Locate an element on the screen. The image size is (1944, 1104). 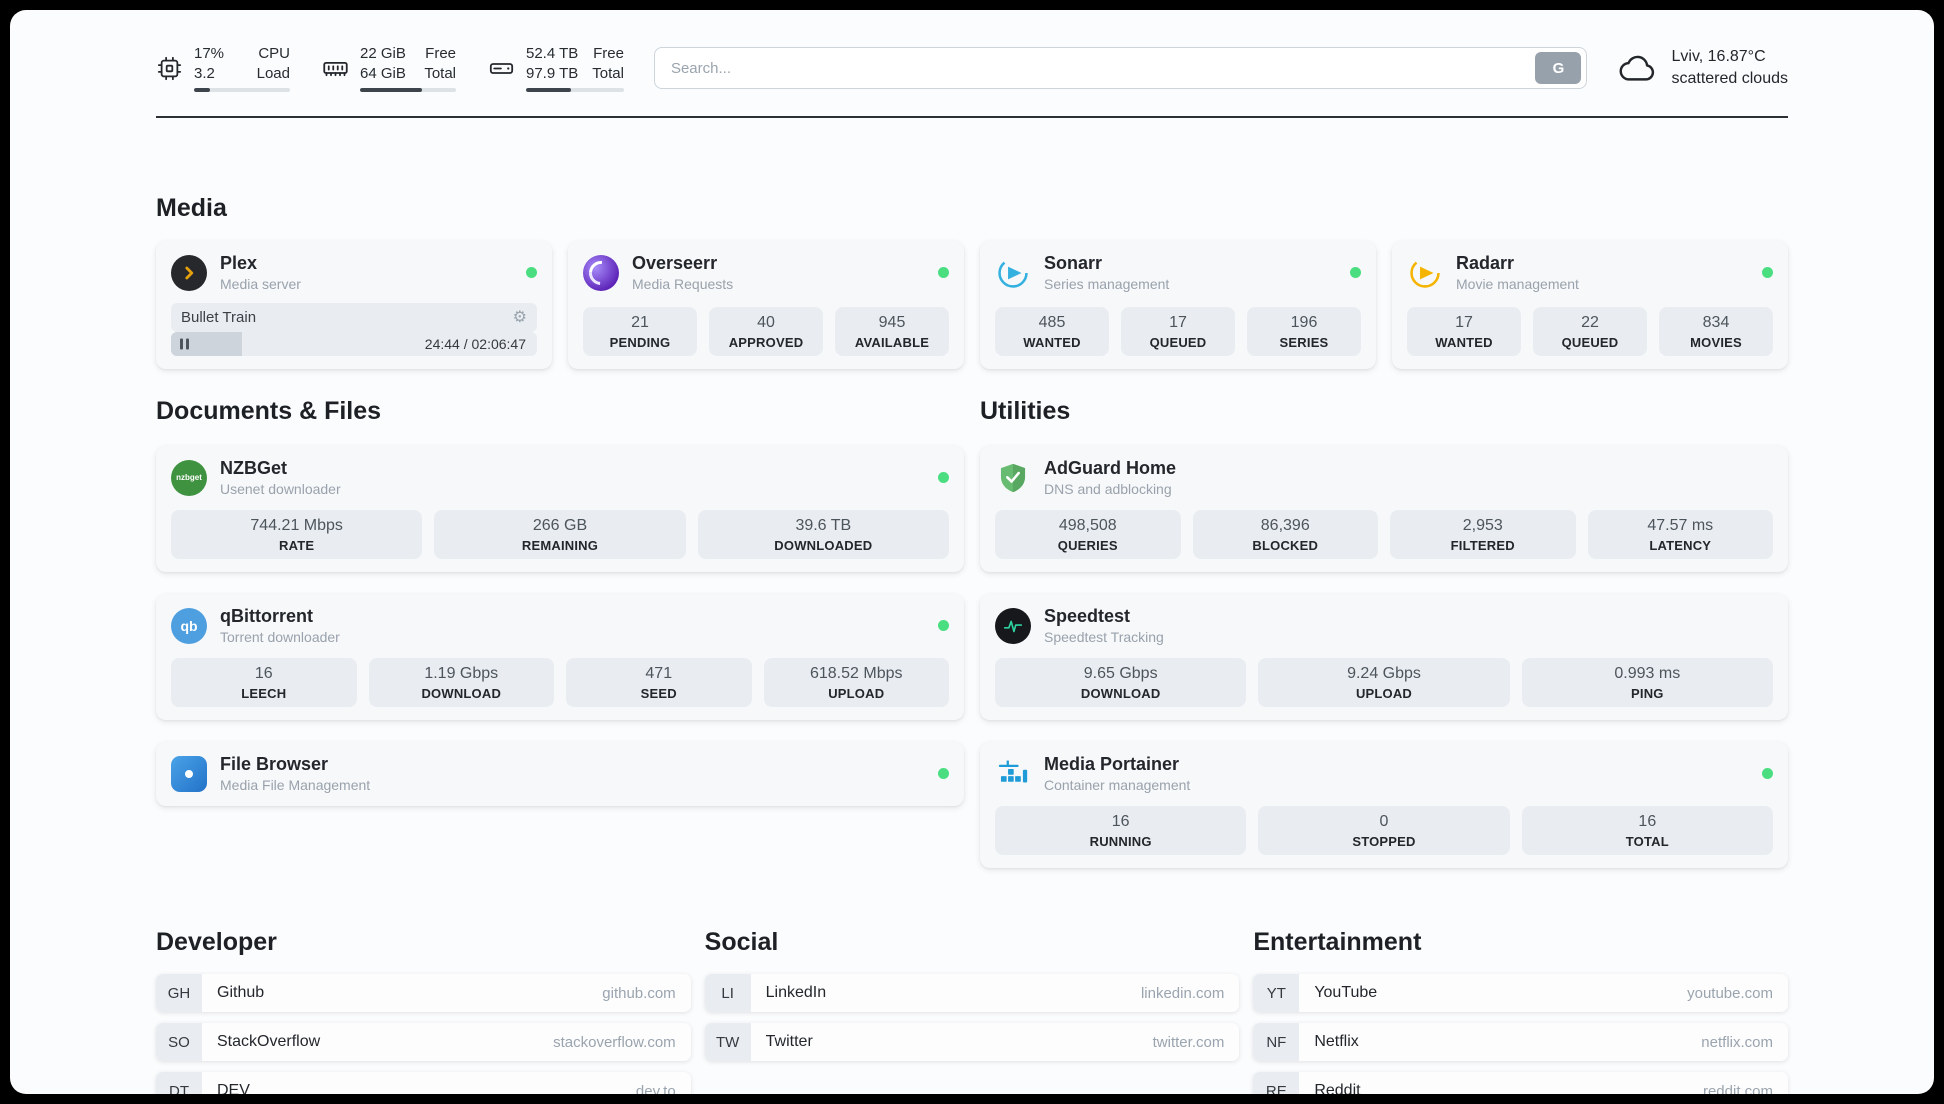
stat-label: SERIES is located at coordinates (1304, 342).